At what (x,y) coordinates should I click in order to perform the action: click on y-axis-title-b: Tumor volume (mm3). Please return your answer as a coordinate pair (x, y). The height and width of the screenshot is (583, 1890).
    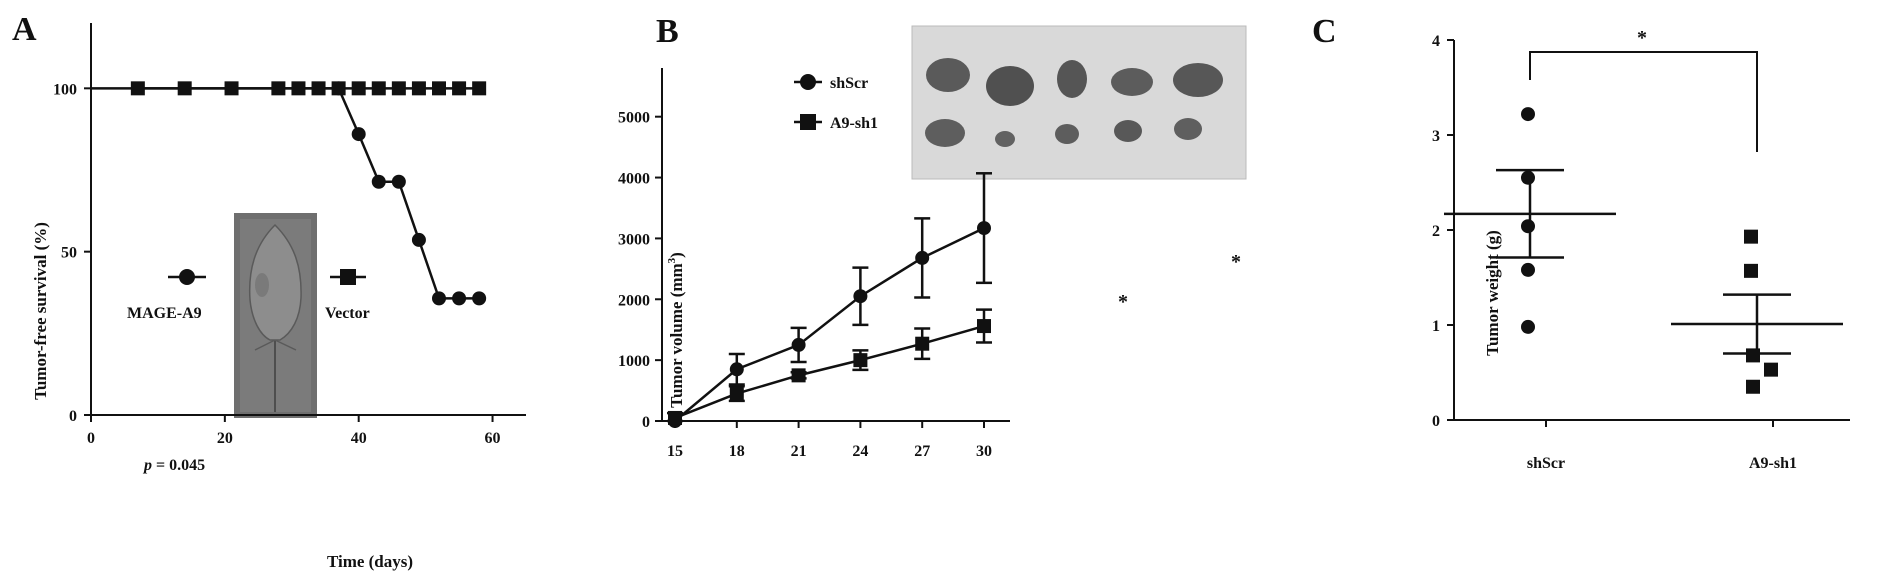
    Looking at the image, I should click on (676, 330).